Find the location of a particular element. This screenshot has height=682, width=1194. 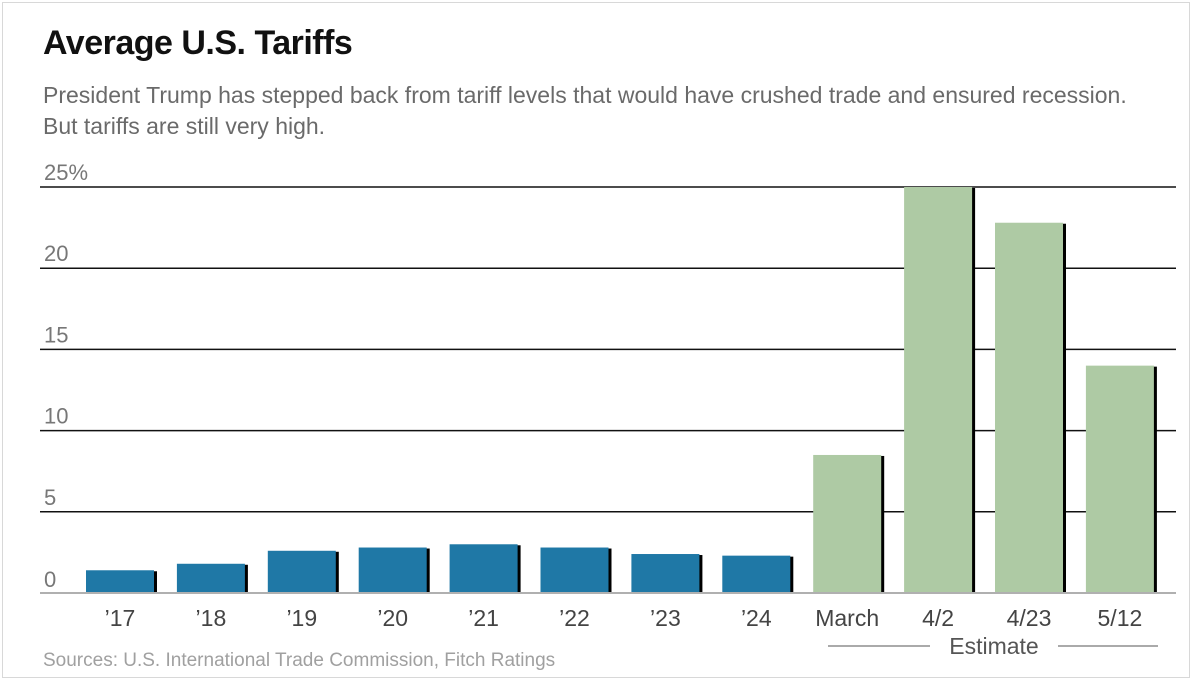

y-tick-label: 0 is located at coordinates (50, 579).